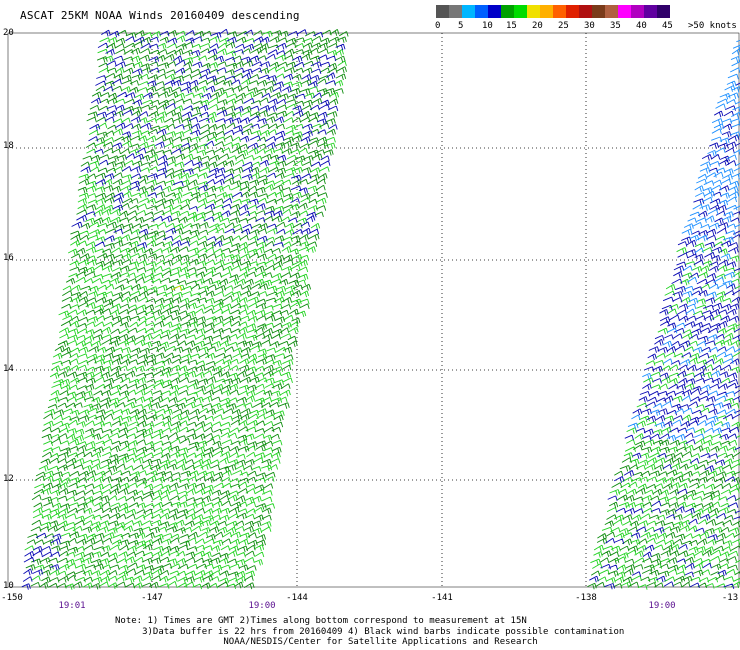 This screenshot has width=740, height=650. What do you see at coordinates (641, 26) in the screenshot?
I see `colorbar-label: 40` at bounding box center [641, 26].